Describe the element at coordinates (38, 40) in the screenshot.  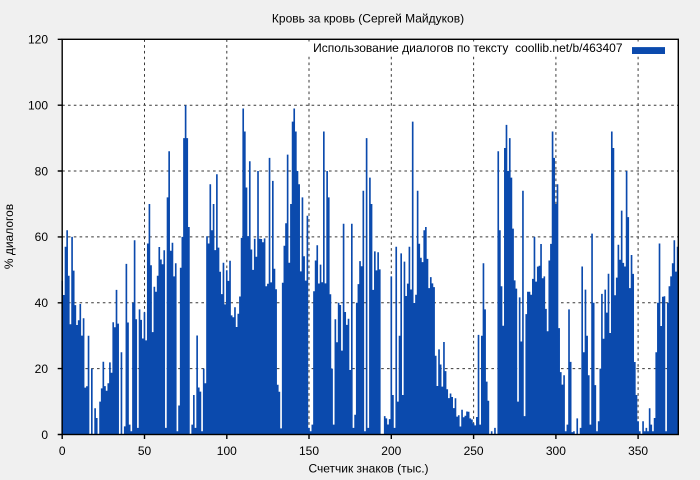
I see `svg-text: 120` at that location.